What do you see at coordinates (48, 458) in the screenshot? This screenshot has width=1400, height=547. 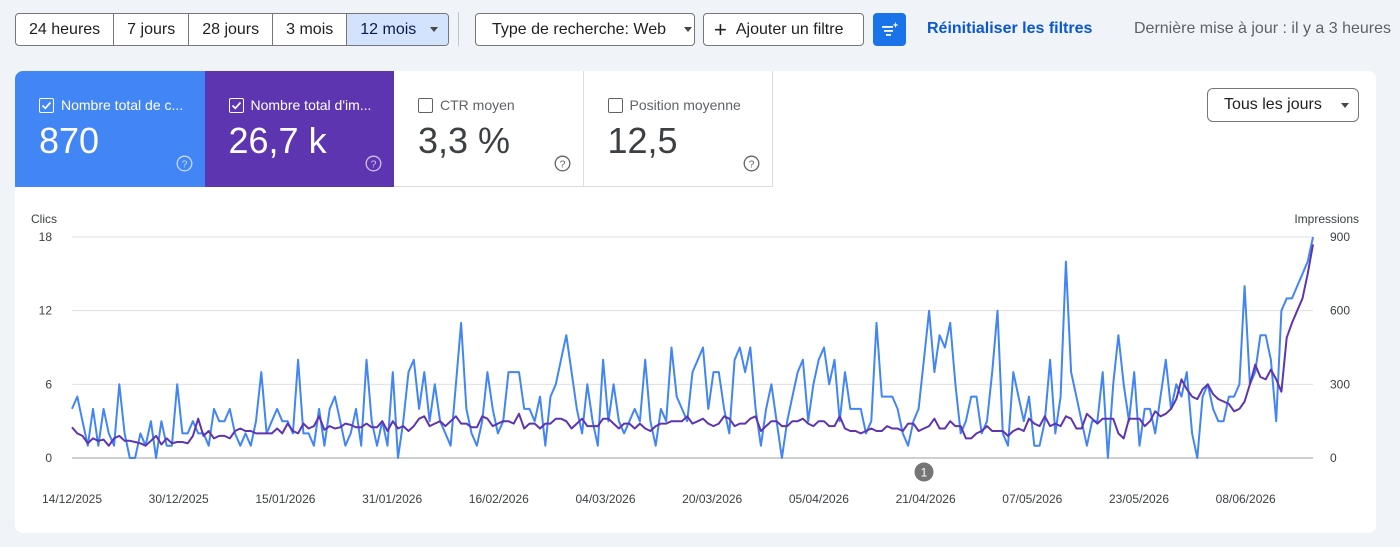 I see `left-tick-label: 0` at bounding box center [48, 458].